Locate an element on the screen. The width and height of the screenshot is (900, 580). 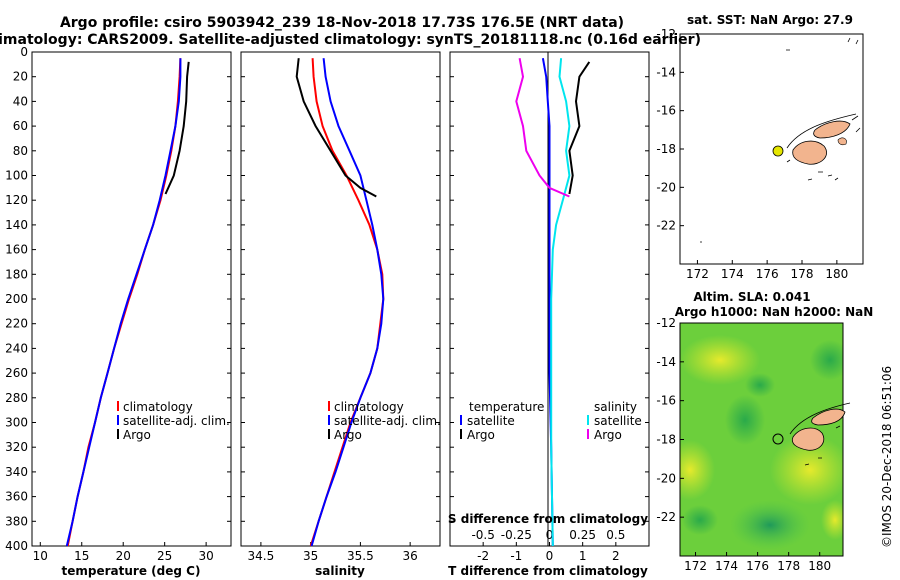
depth-tick-label: 280 is located at coordinates (16, 398).